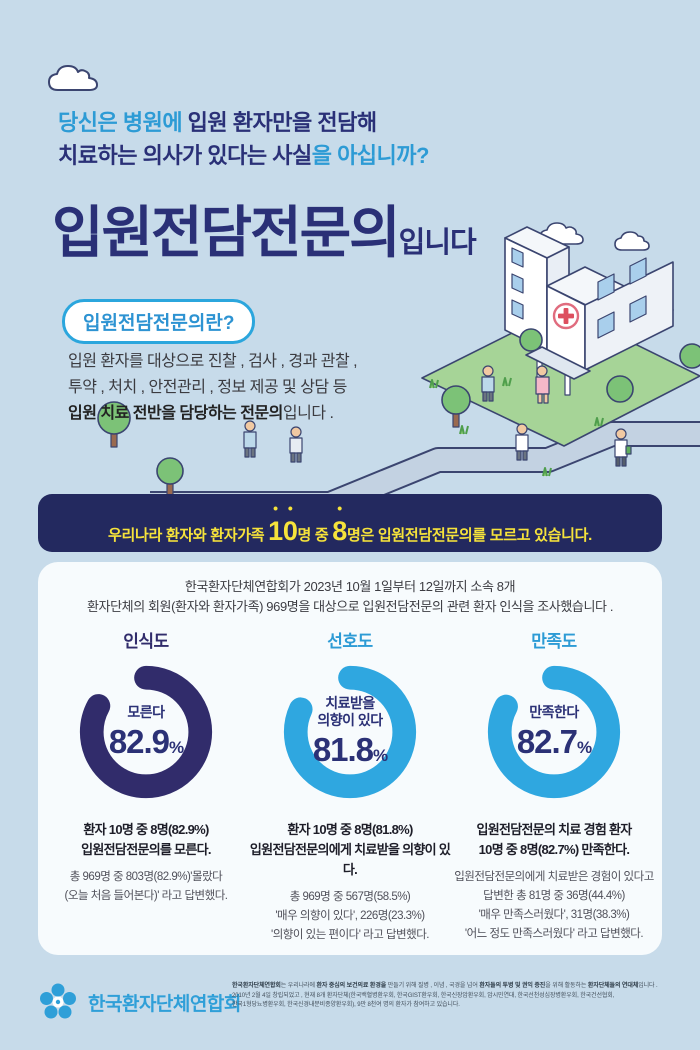 This screenshot has height=1050, width=700. Describe the element at coordinates (146, 711) in the screenshot. I see `donut-label: 모른다` at that location.